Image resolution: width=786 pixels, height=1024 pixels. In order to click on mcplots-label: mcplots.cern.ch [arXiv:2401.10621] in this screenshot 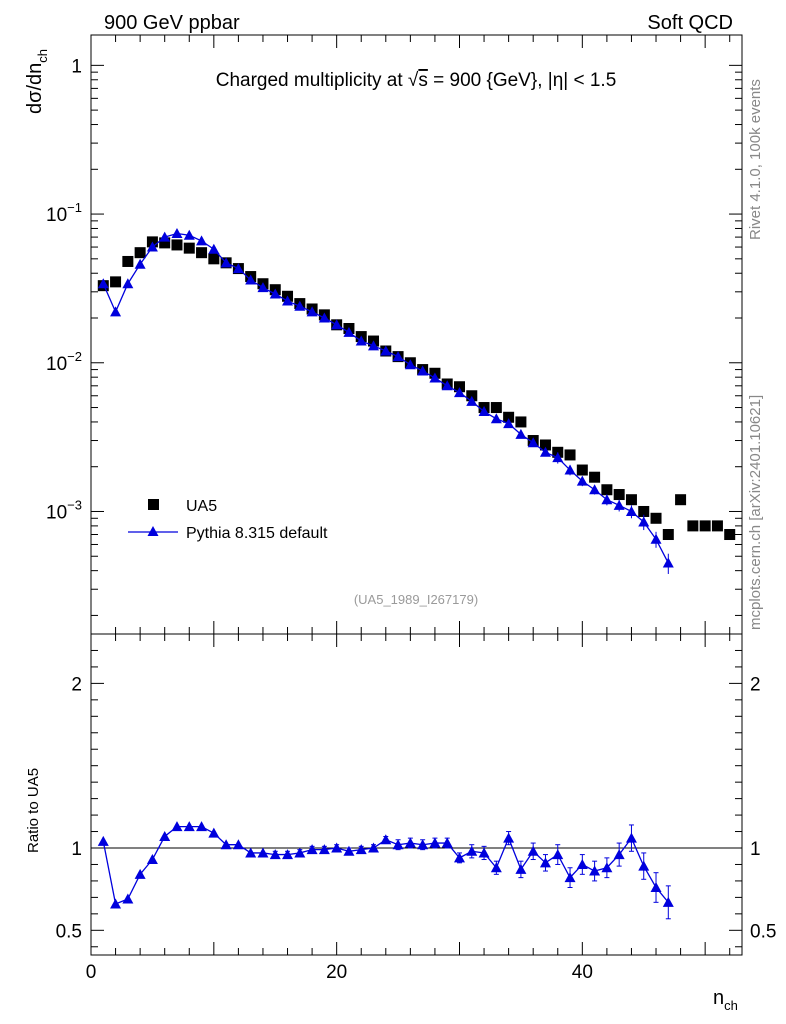, I will do `click(755, 512)`.